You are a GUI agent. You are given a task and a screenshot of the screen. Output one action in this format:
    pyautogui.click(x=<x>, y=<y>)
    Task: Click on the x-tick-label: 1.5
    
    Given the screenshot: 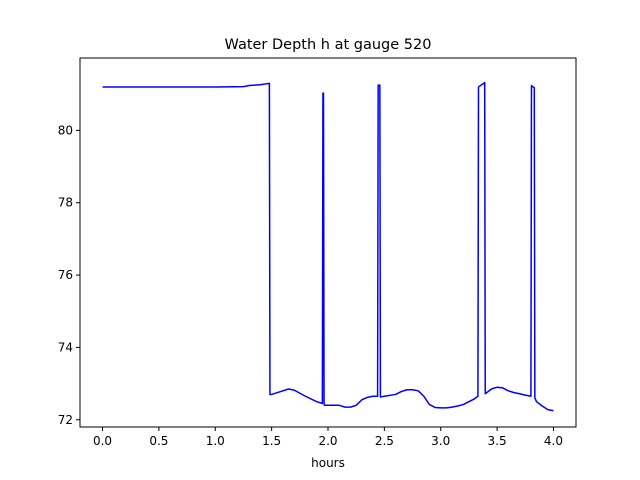 What is the action you would take?
    pyautogui.click(x=271, y=441)
    